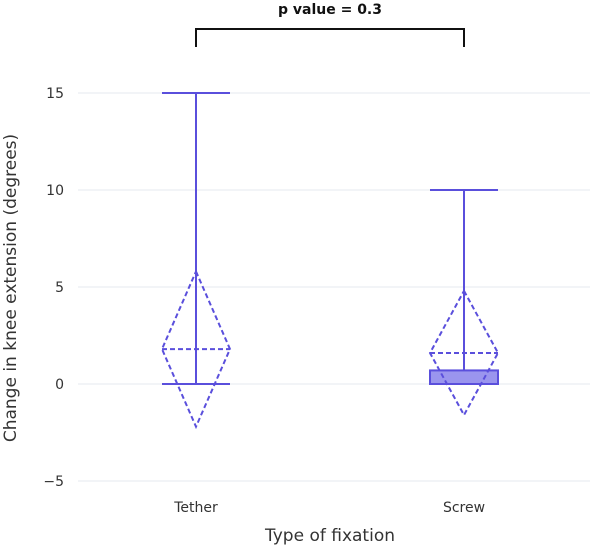  Describe the element at coordinates (59, 288) in the screenshot. I see `y-tick-label: 5` at that location.